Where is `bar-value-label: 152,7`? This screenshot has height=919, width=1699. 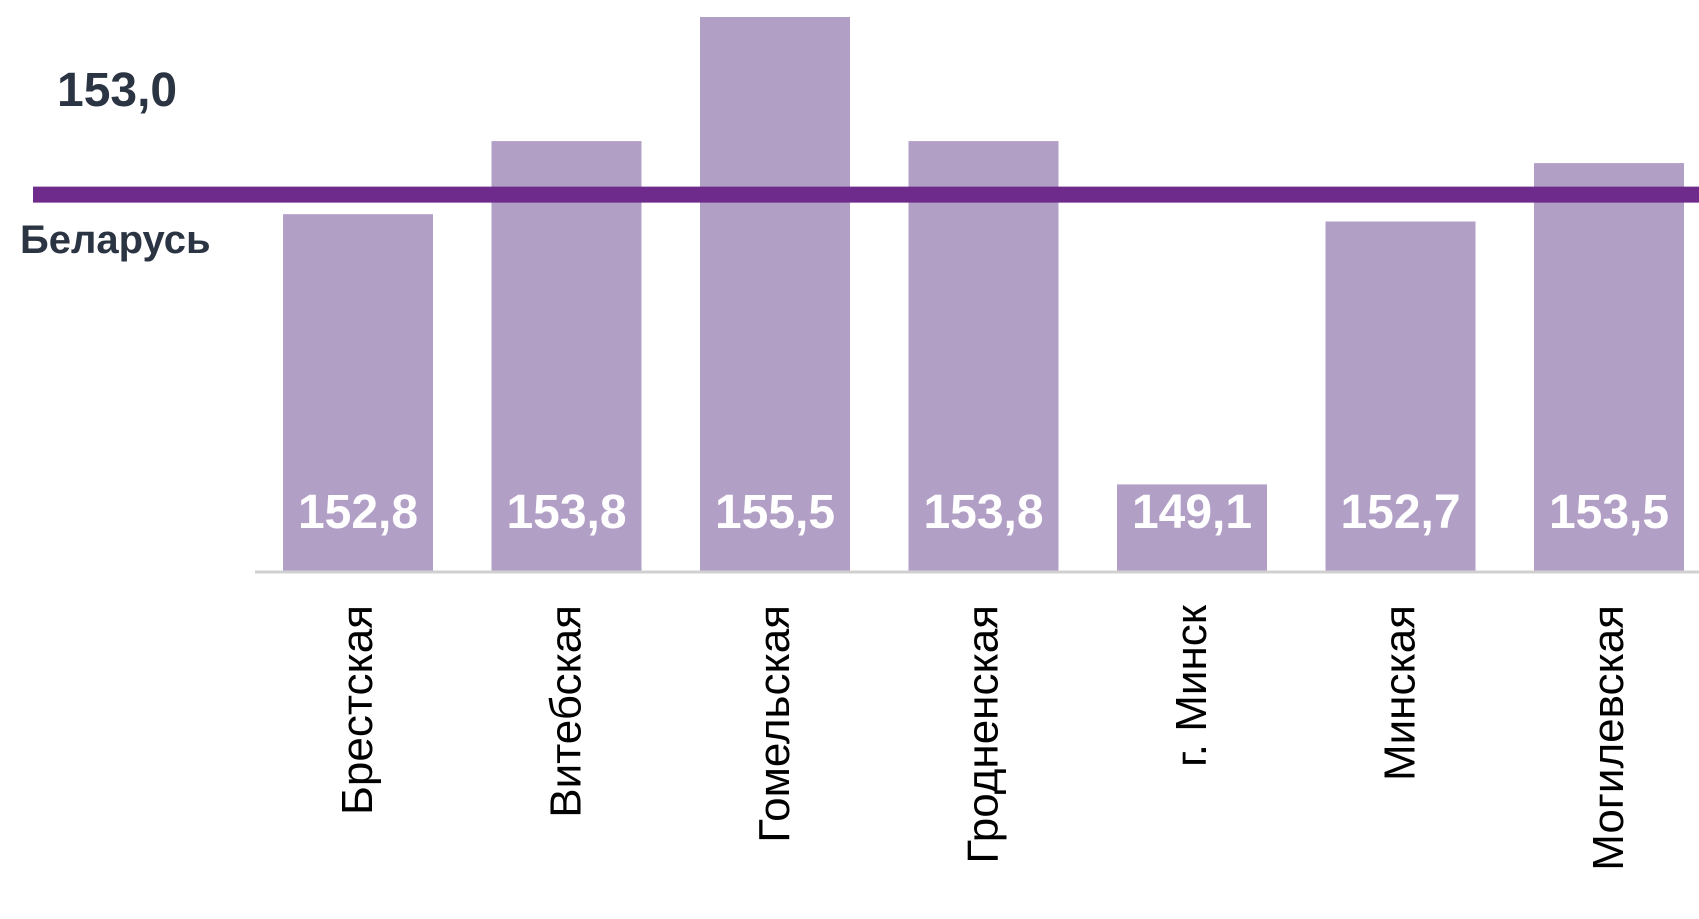 bar-value-label: 152,7 is located at coordinates (1400, 512).